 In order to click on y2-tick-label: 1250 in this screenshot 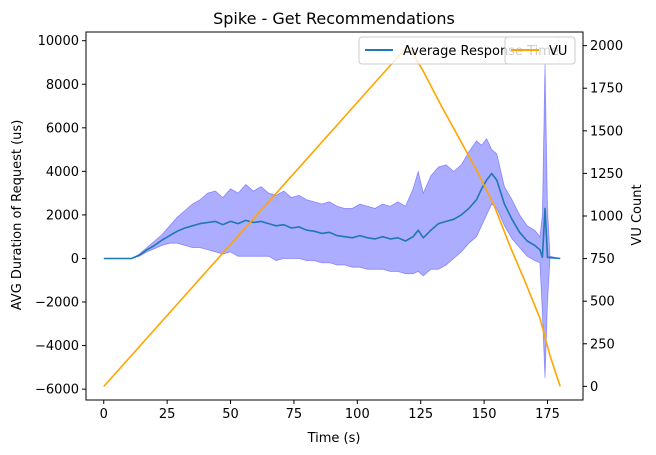, I will do `click(606, 174)`.